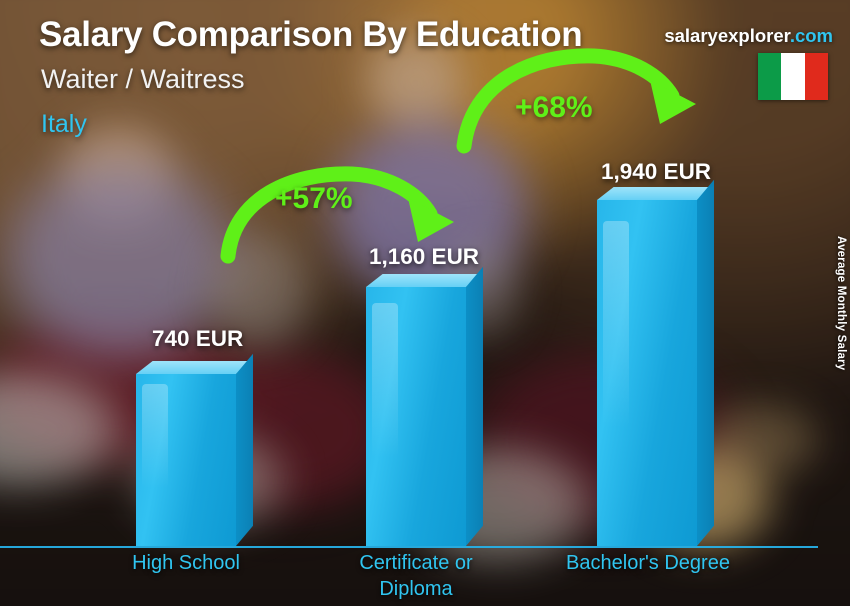 The image size is (850, 606). What do you see at coordinates (793, 76) in the screenshot?
I see `italy-flag-icon` at bounding box center [793, 76].